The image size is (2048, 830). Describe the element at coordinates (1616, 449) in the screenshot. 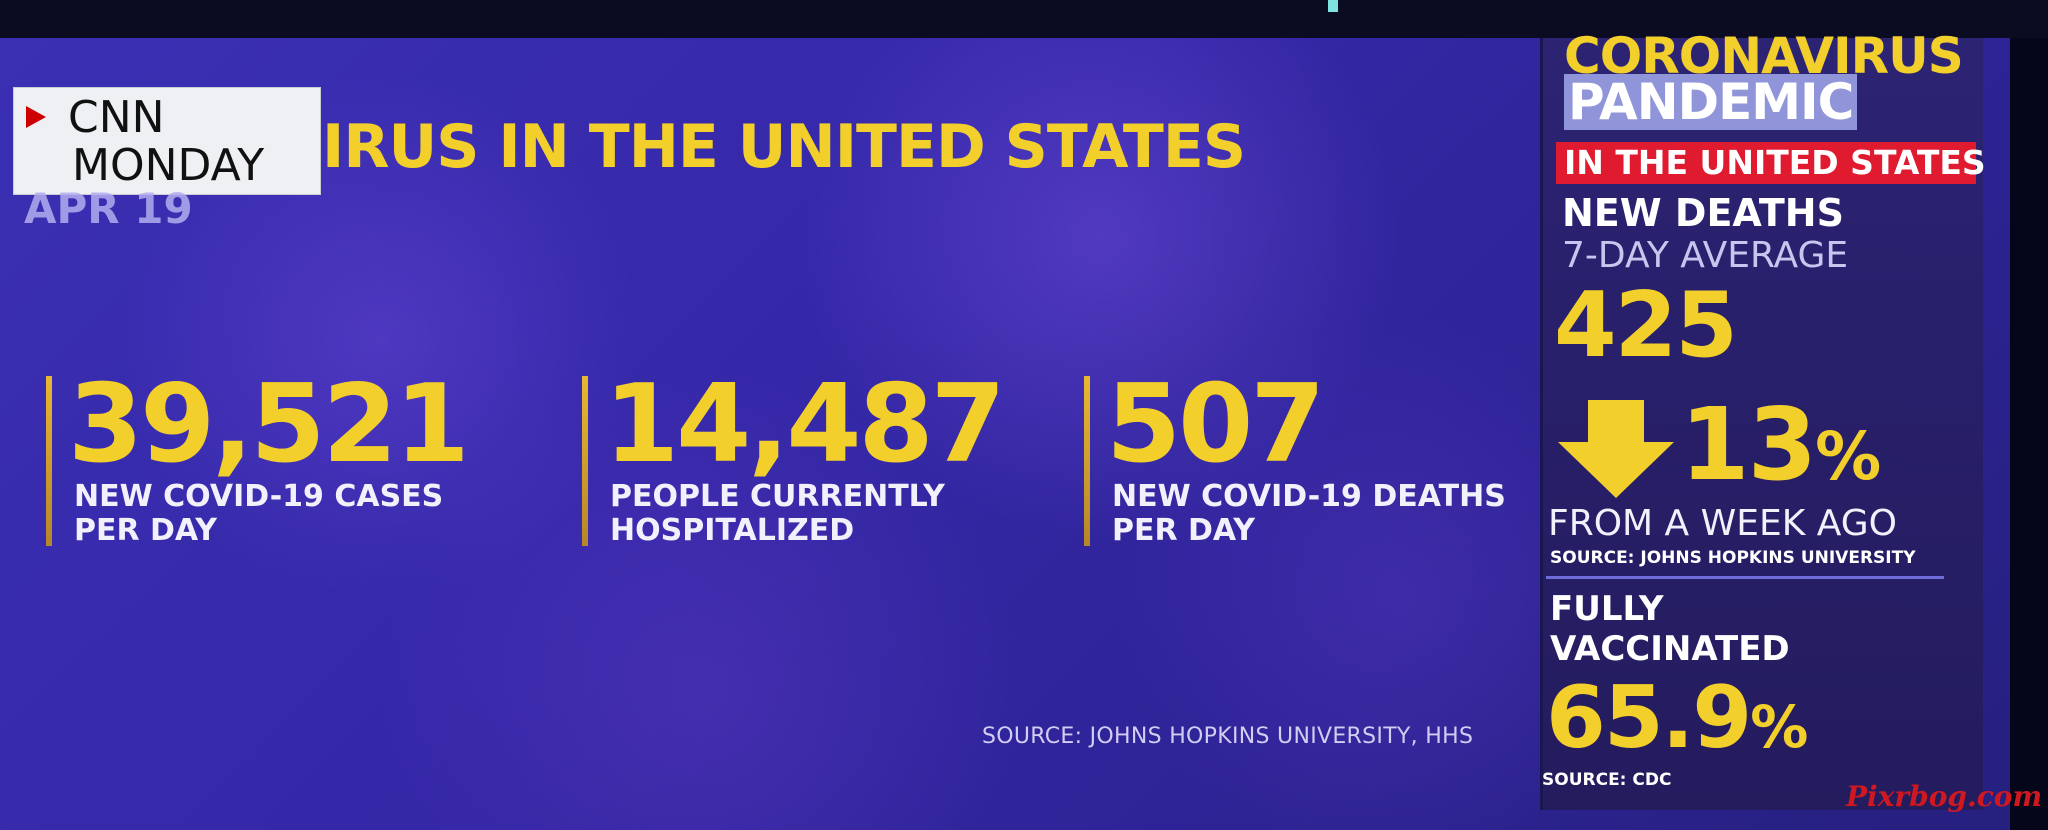

I see `down-arrow-icon` at that location.